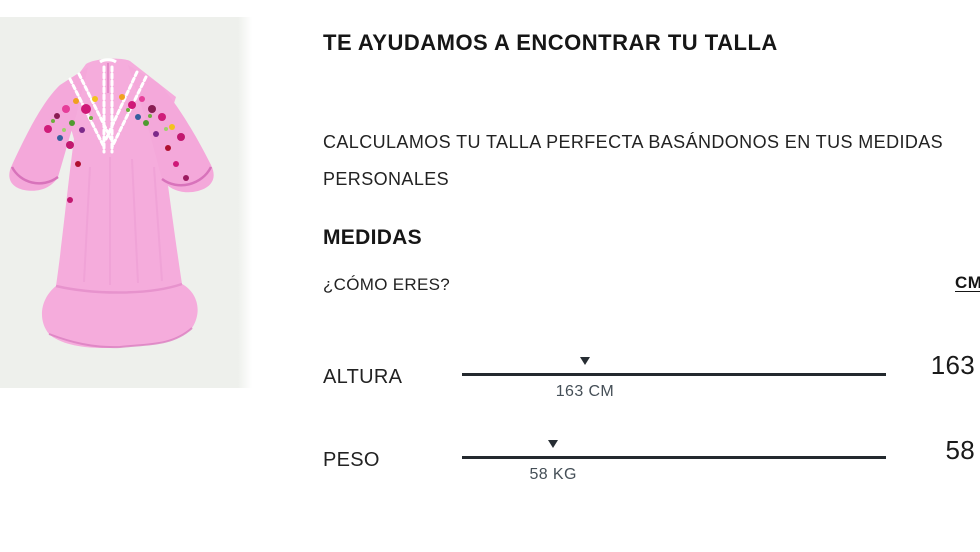  Describe the element at coordinates (674, 378) in the screenshot. I see `altura-slider-track: 163 CM` at that location.